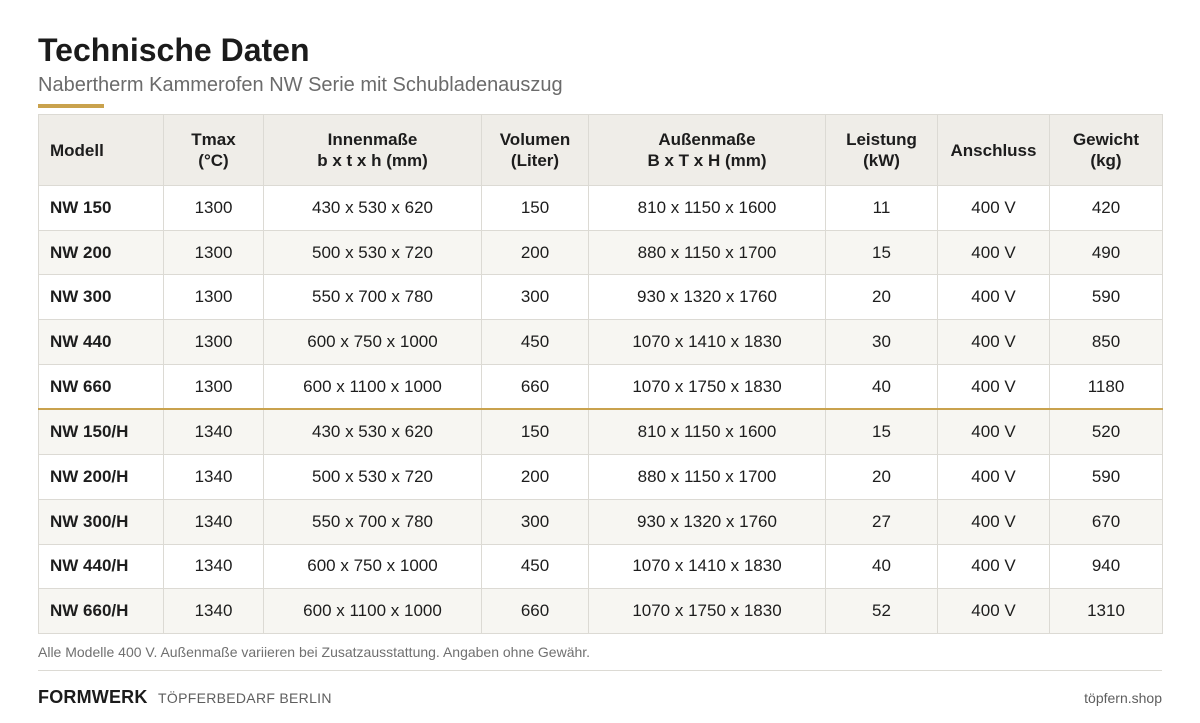 The image size is (1200, 723). What do you see at coordinates (535, 566) in the screenshot?
I see `cell-volume: 450` at bounding box center [535, 566].